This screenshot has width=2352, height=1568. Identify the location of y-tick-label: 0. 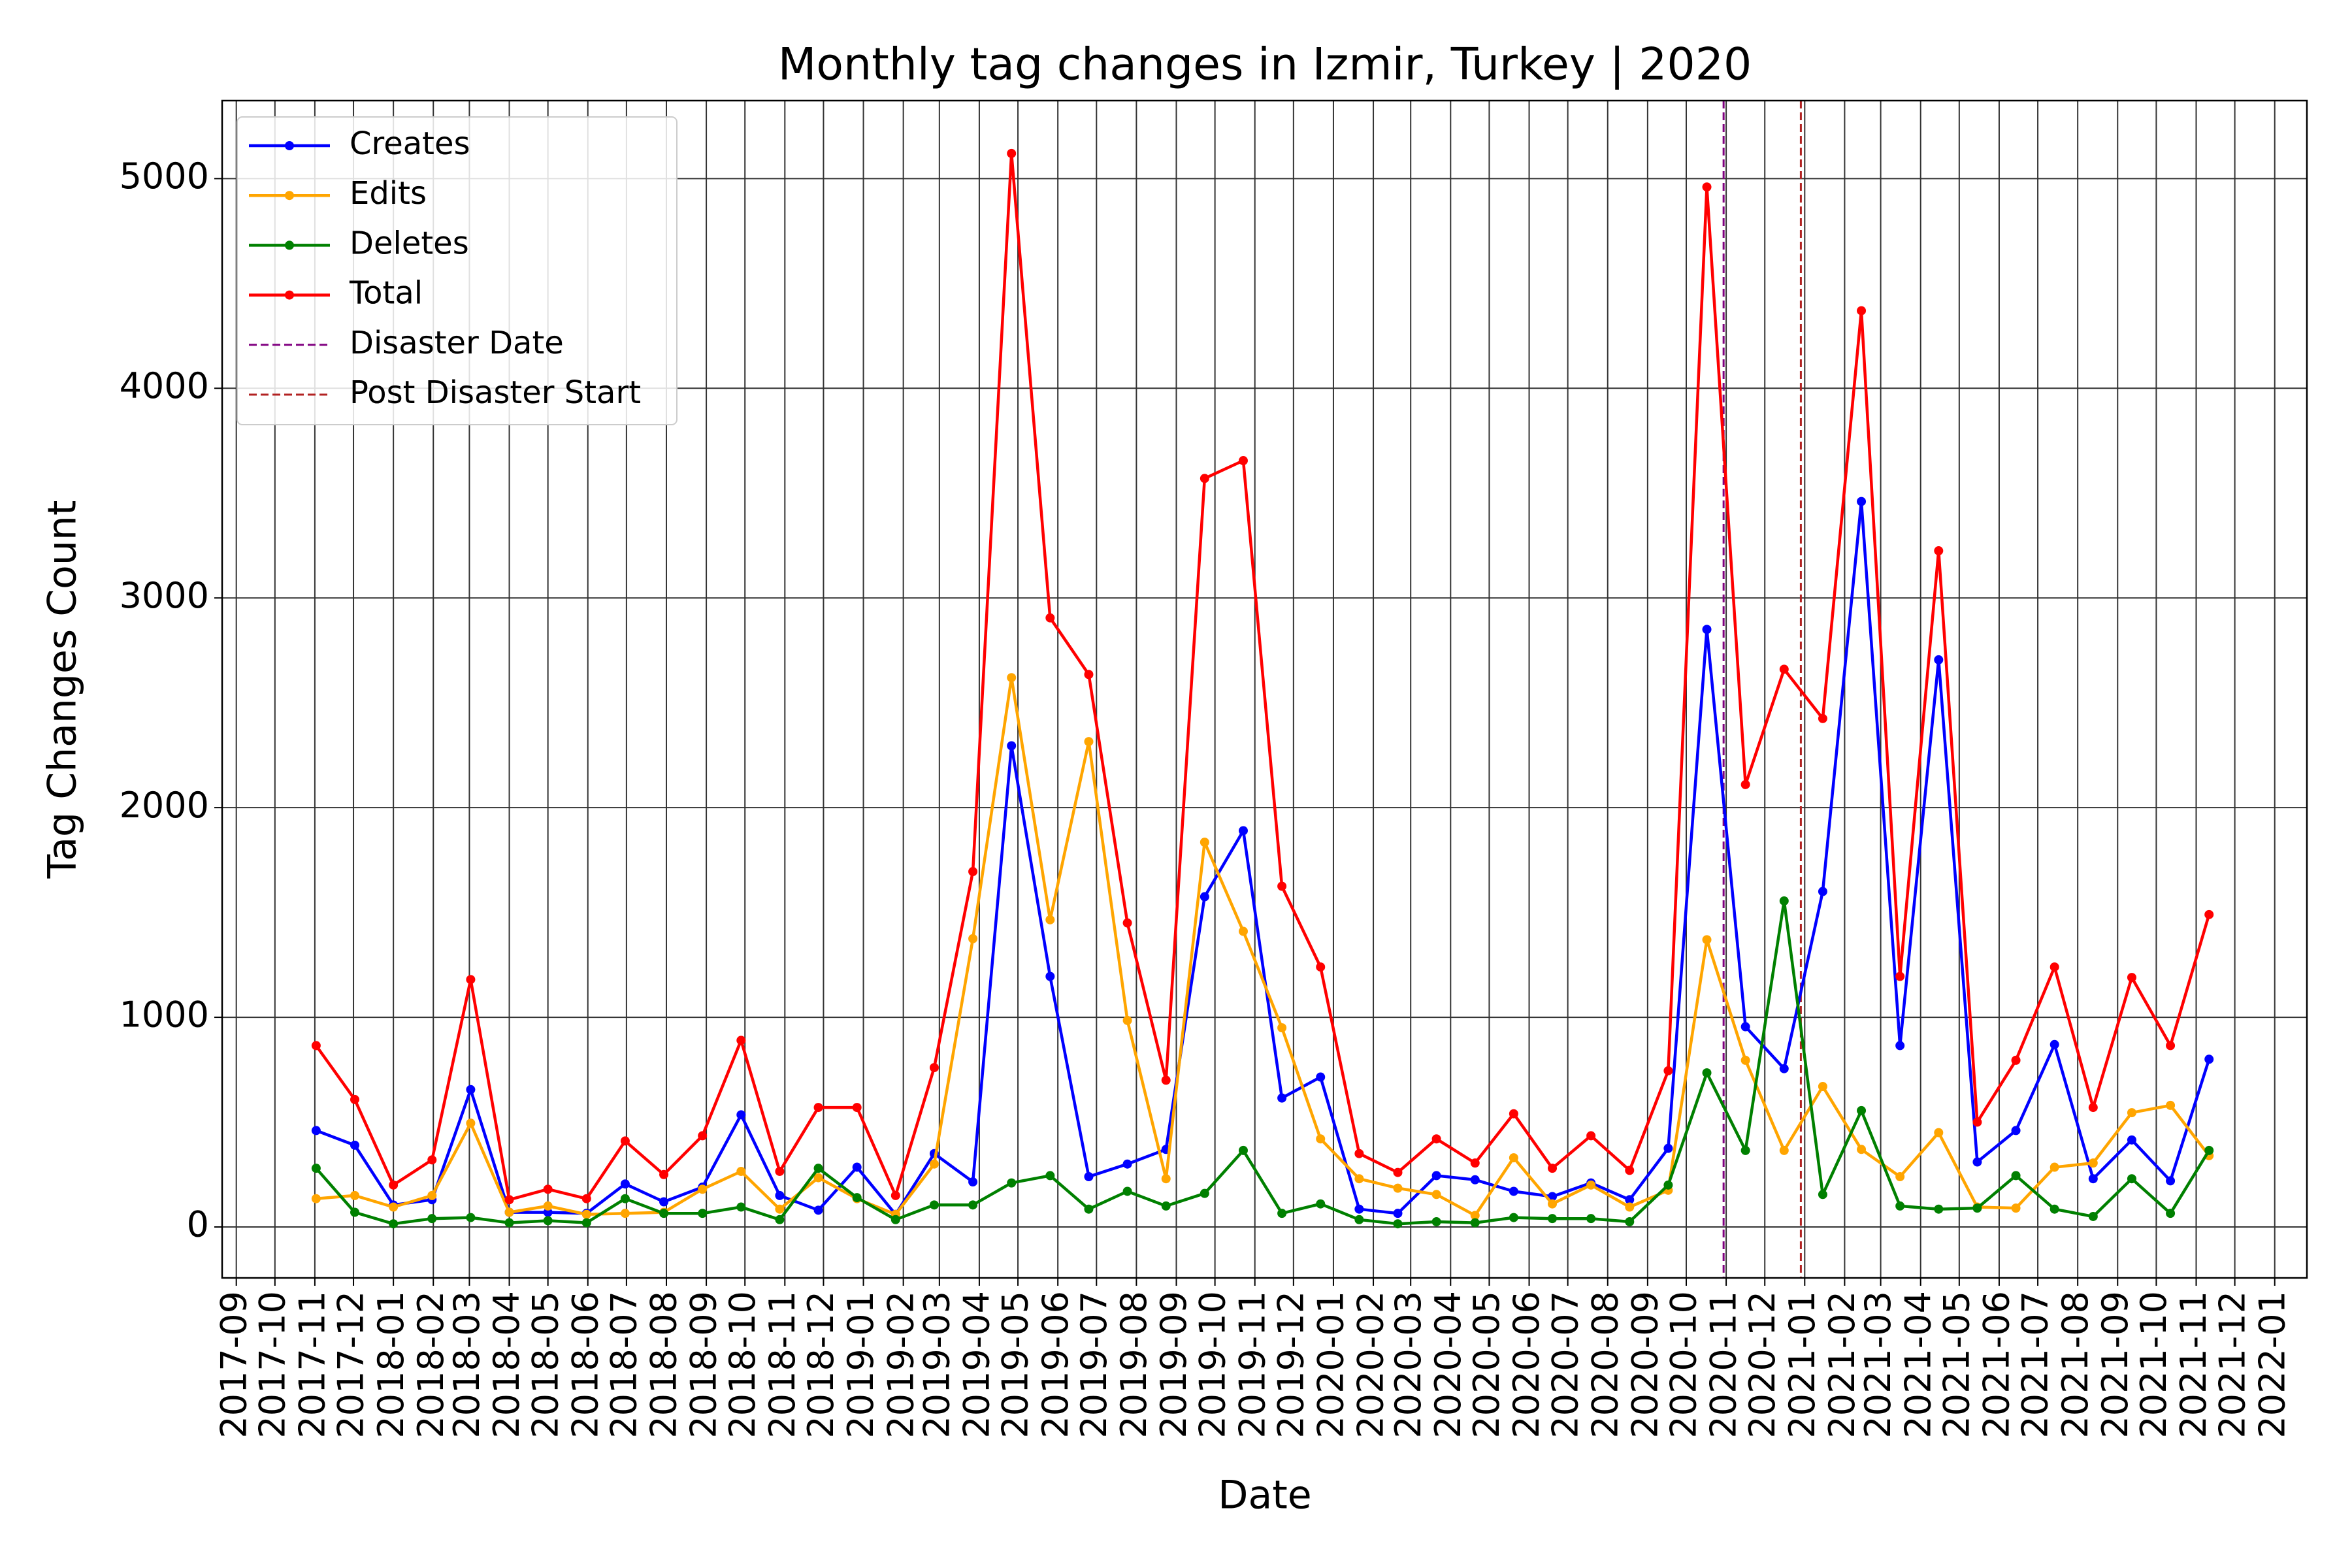
(198, 1224).